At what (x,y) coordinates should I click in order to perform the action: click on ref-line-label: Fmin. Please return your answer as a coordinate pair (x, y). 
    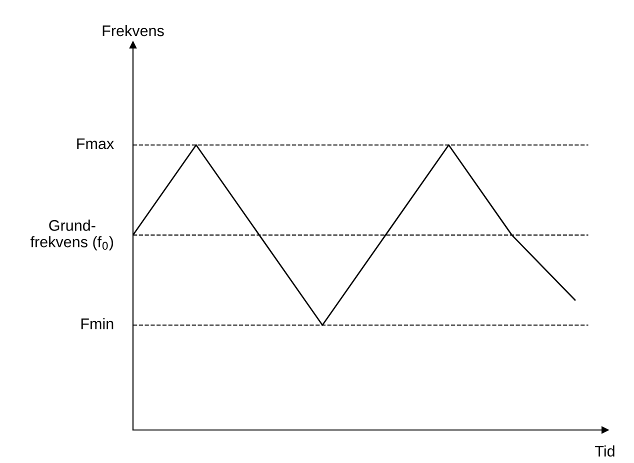
    Looking at the image, I should click on (97, 324).